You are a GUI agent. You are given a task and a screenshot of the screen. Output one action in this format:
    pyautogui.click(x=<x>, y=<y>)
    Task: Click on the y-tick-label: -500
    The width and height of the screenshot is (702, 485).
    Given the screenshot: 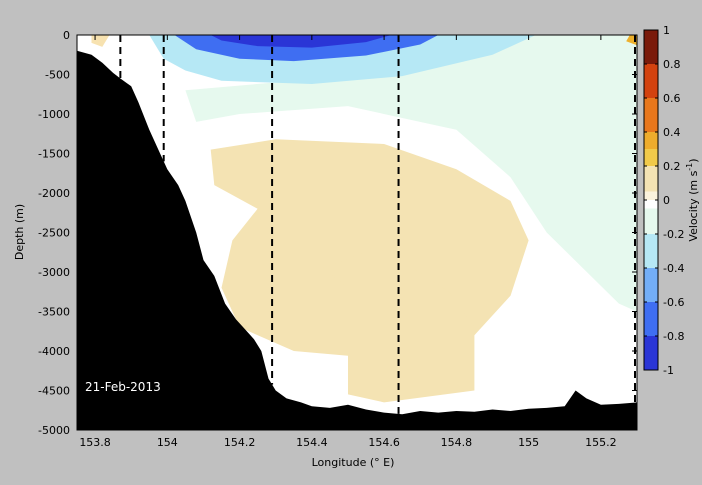 What is the action you would take?
    pyautogui.click(x=57, y=75)
    